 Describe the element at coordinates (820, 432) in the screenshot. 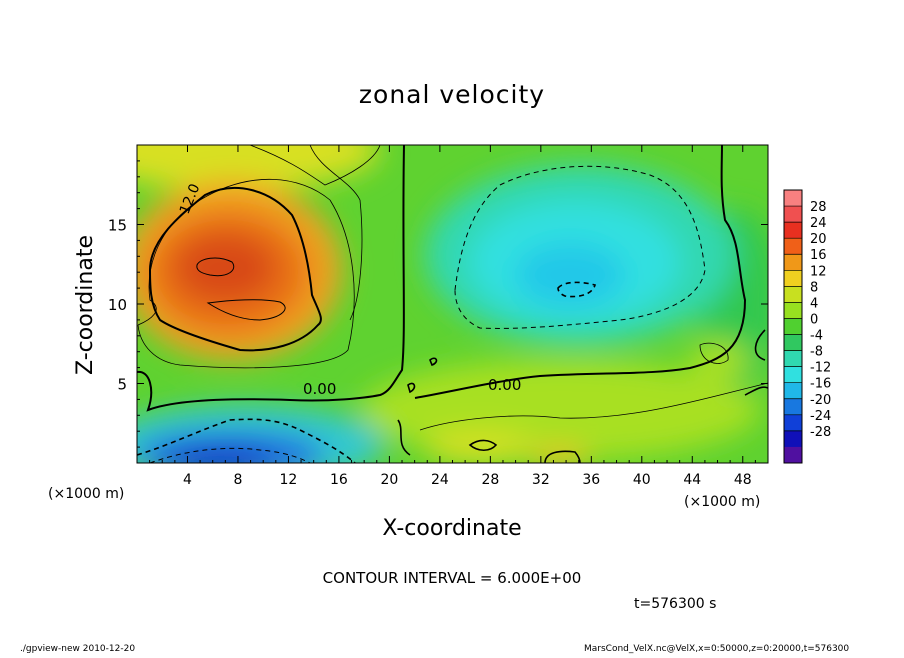

I see `colorbar-label: -28` at that location.